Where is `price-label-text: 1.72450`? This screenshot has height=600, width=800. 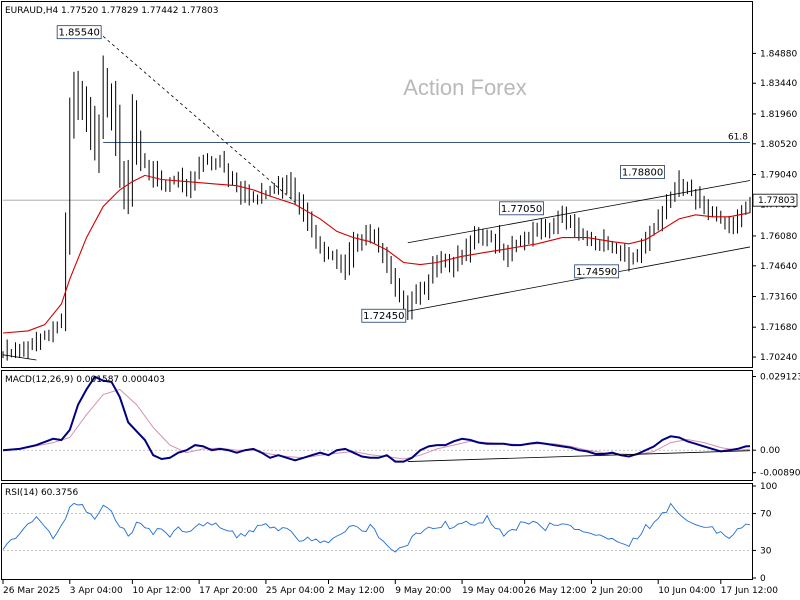
price-label-text: 1.72450 is located at coordinates (383, 316).